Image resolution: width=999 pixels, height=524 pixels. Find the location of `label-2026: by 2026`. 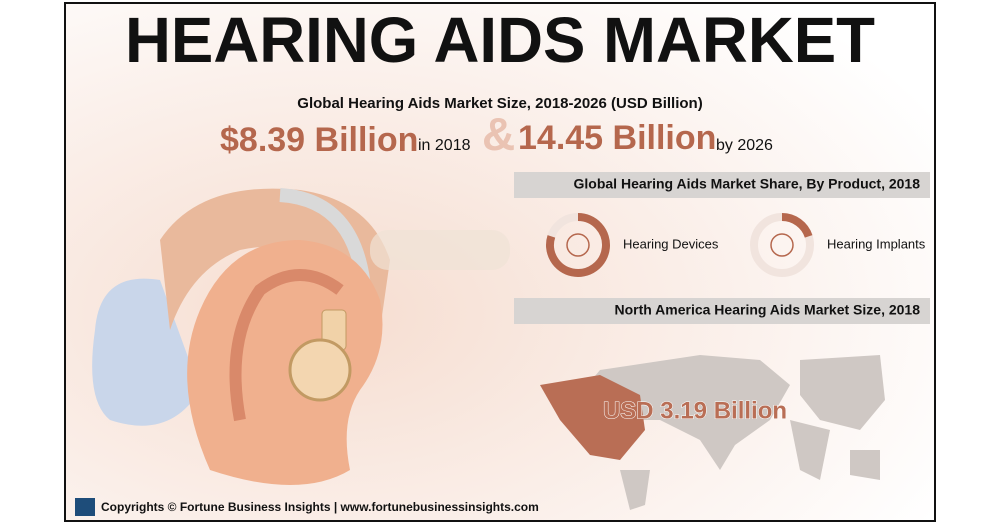

label-2026: by 2026 is located at coordinates (744, 145).